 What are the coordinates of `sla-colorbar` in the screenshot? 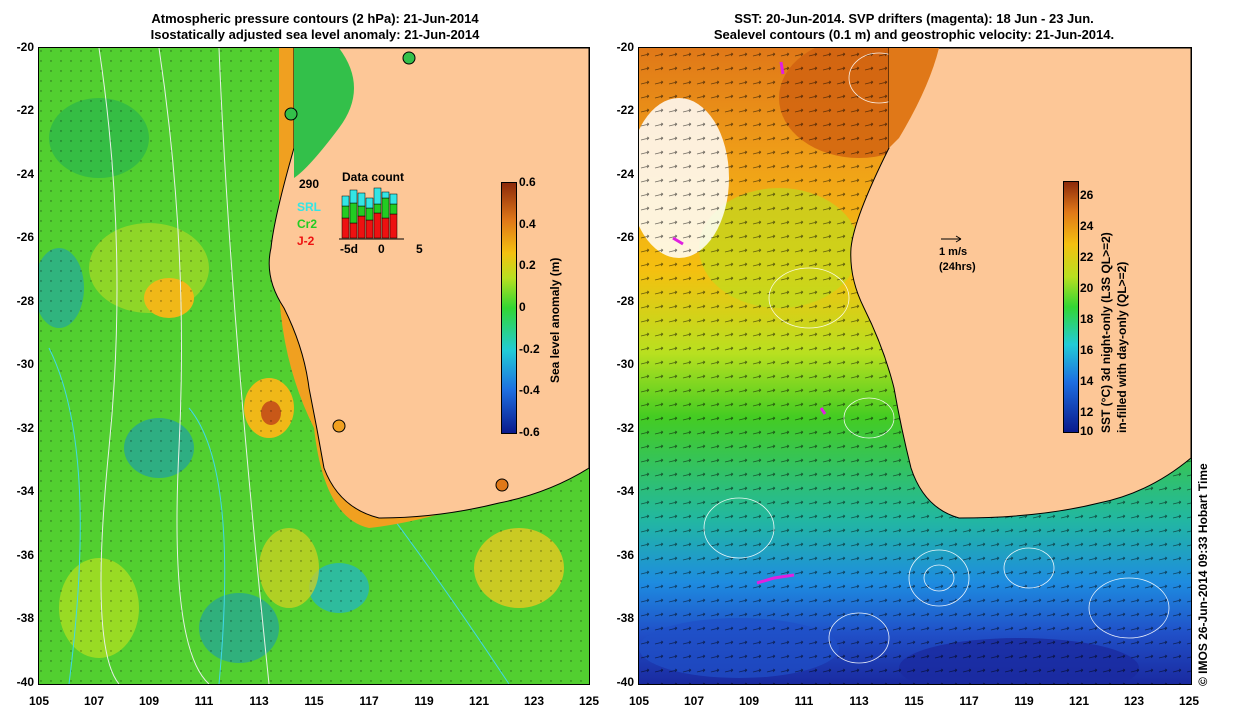 It's located at (509, 308).